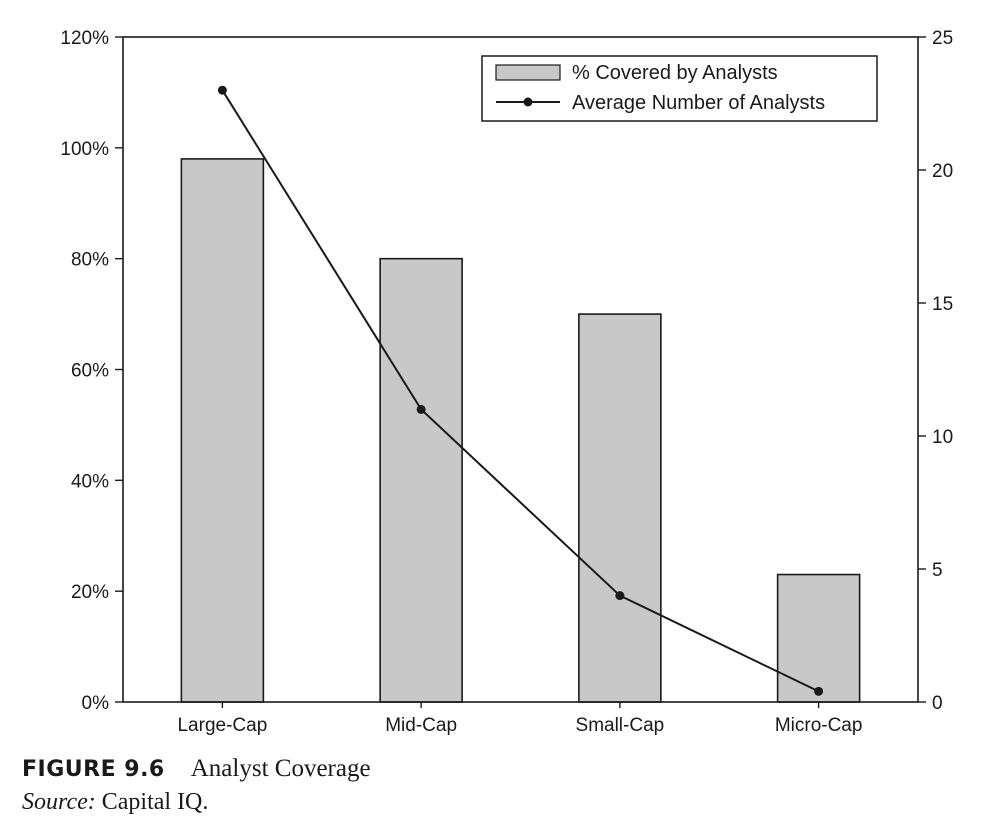  I want to click on left-tick-label: 20%, so click(90, 592).